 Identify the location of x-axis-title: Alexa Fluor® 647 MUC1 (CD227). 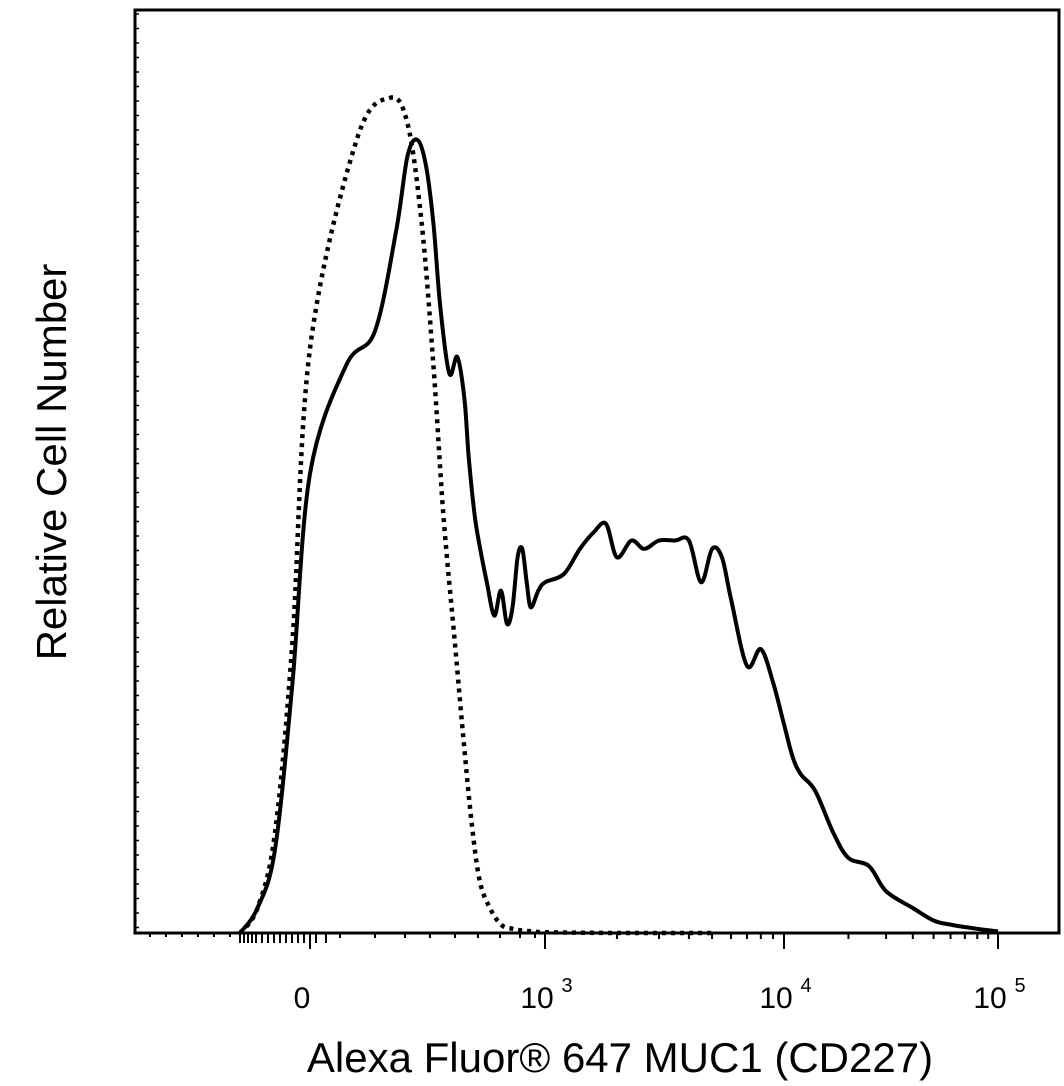
(620, 1057).